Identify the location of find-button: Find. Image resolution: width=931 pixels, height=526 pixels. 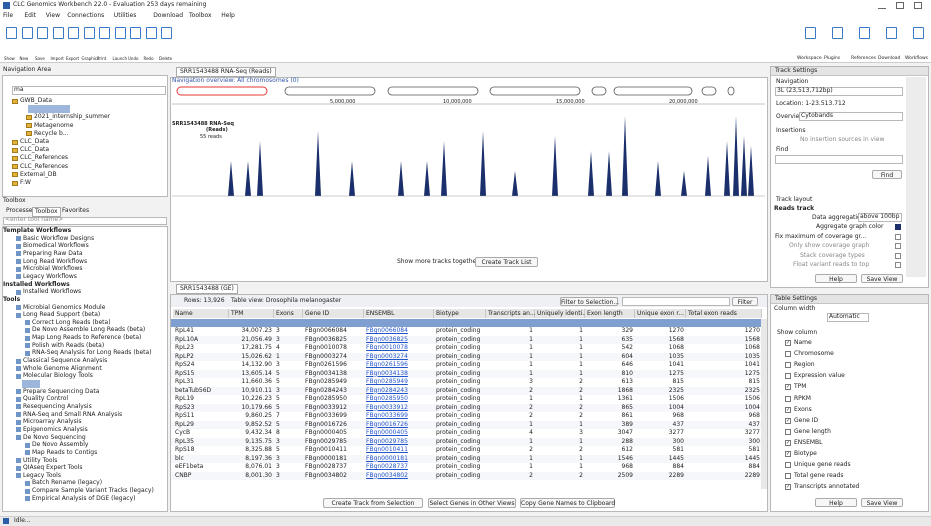
(887, 174).